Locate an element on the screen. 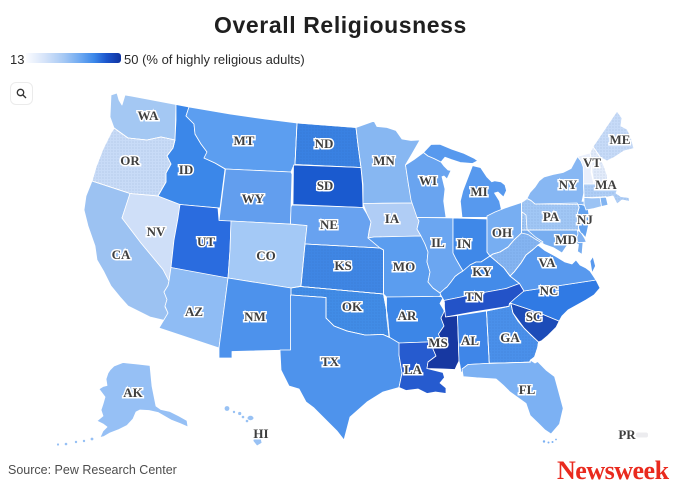 The height and width of the screenshot is (492, 681). svg-text: VA is located at coordinates (547, 262).